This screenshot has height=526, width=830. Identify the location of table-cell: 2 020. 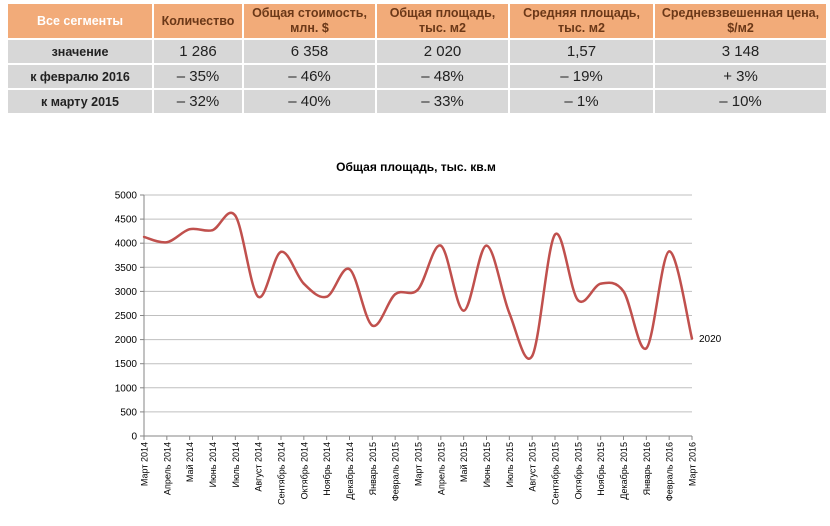
(443, 52).